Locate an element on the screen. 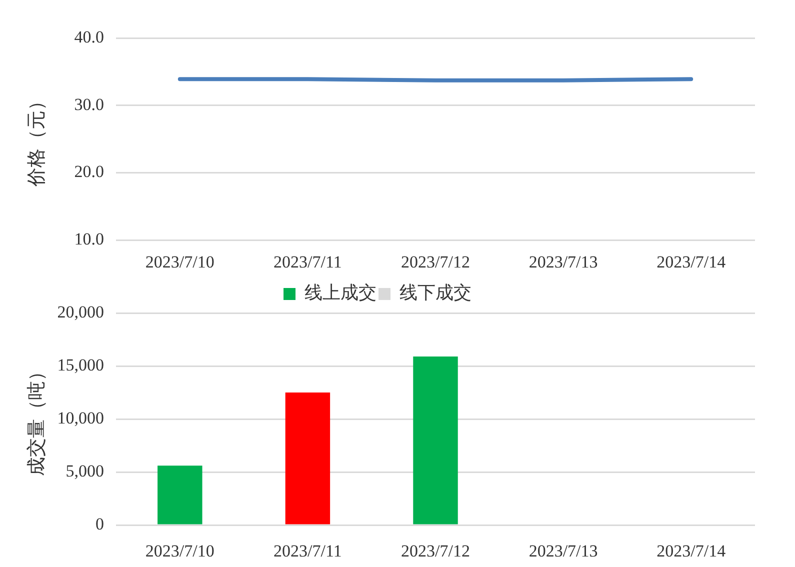 This screenshot has width=795, height=567. y-tick-label: 20,000 is located at coordinates (80, 312).